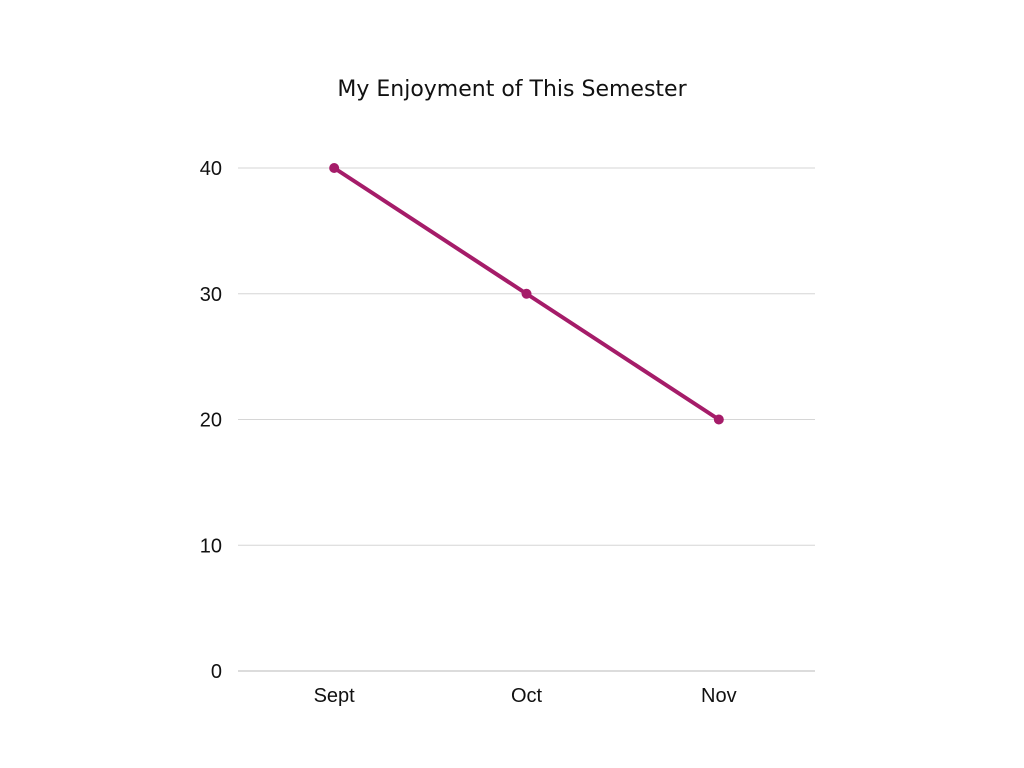 This screenshot has height=768, width=1024. What do you see at coordinates (211, 295) in the screenshot?
I see `y-tick-label-30: 30` at bounding box center [211, 295].